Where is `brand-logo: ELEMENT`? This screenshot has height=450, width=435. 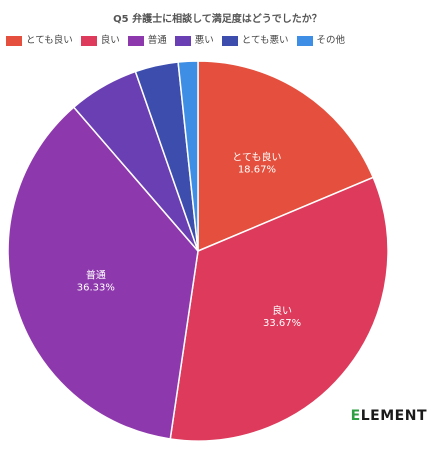
brand-logo: ELEMENT is located at coordinates (389, 416).